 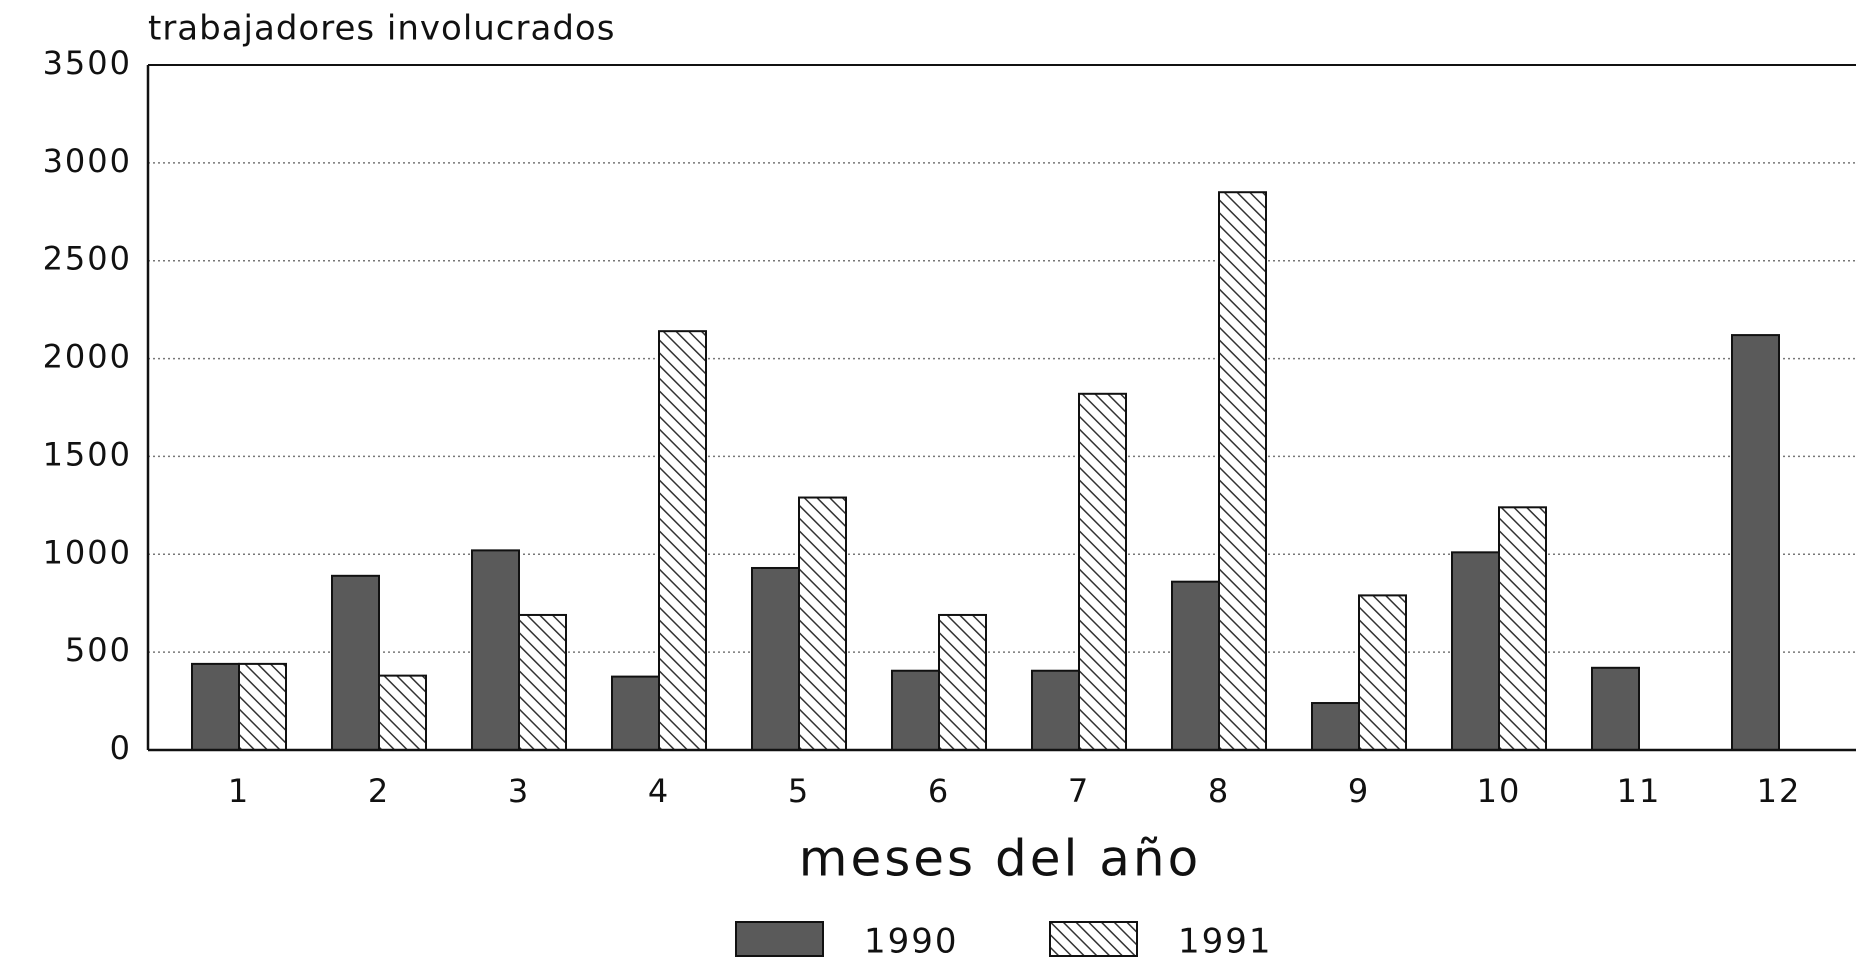 What do you see at coordinates (121, 748) in the screenshot?
I see `y-tick-label: 0` at bounding box center [121, 748].